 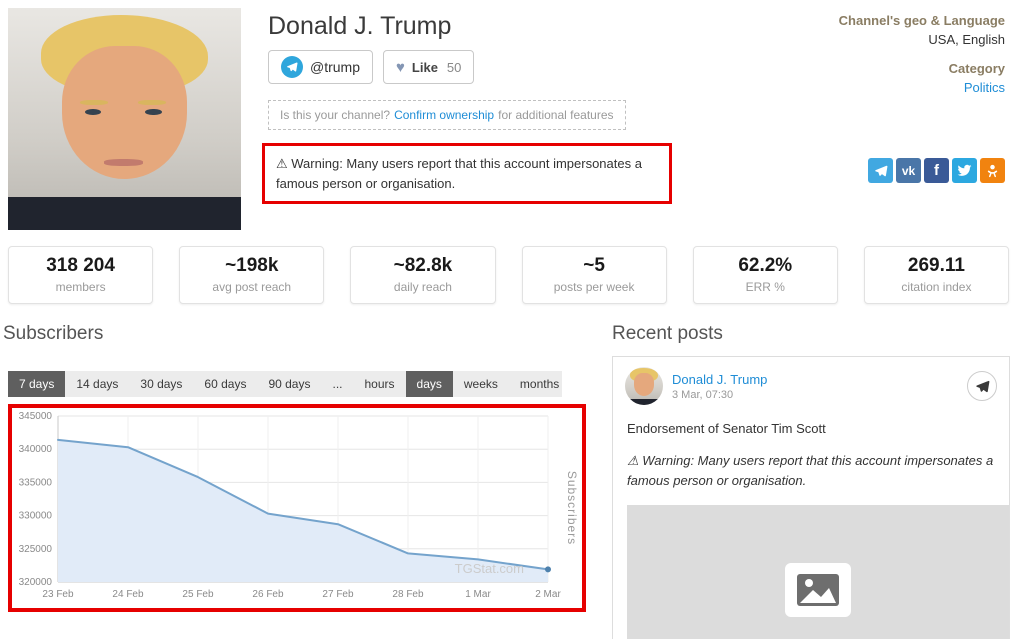 I want to click on open-in-telegram-button, so click(x=982, y=386).